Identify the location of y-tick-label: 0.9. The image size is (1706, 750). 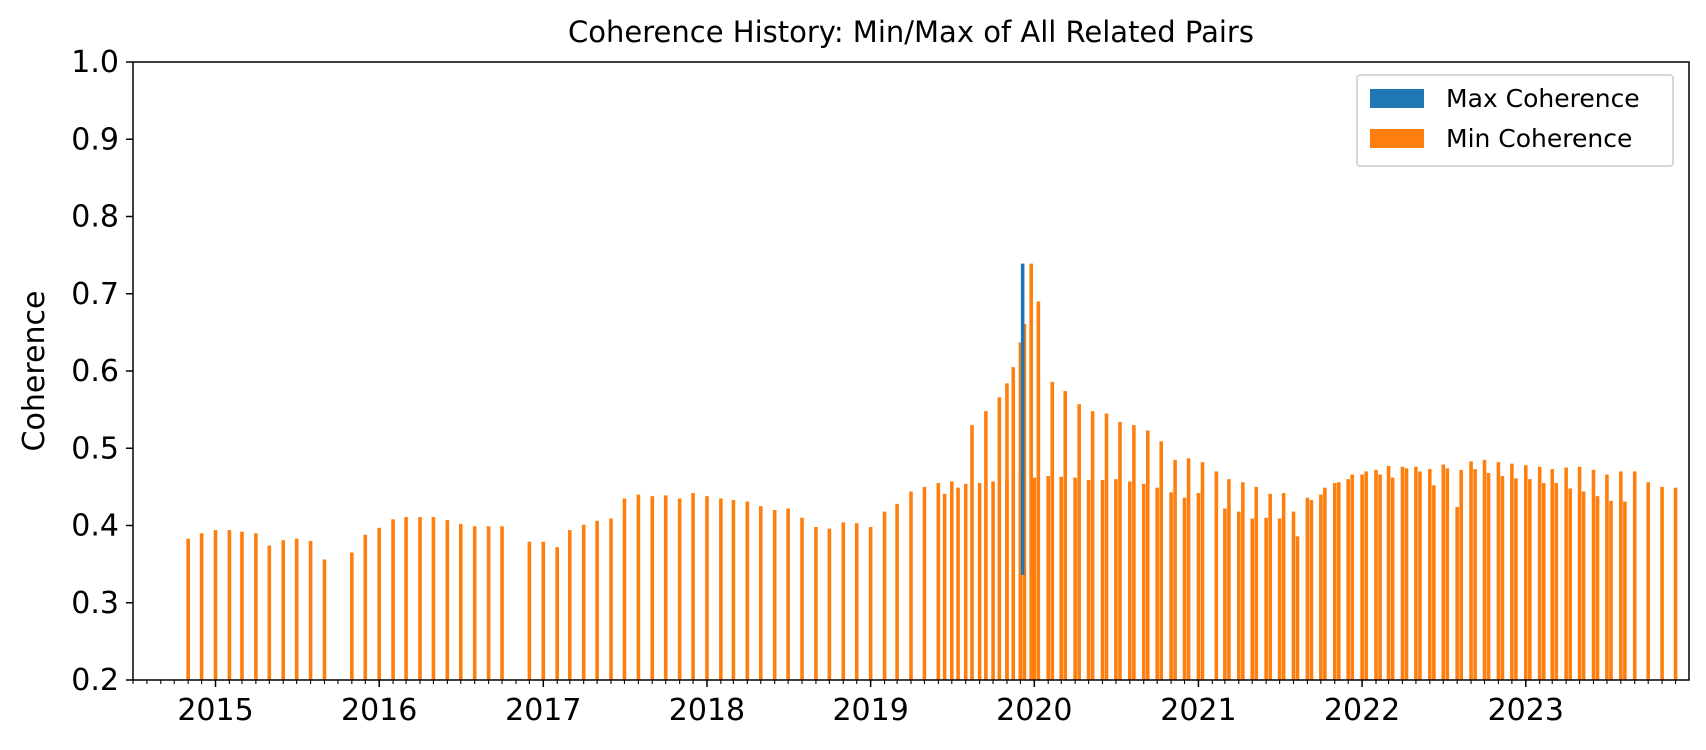
(95, 139).